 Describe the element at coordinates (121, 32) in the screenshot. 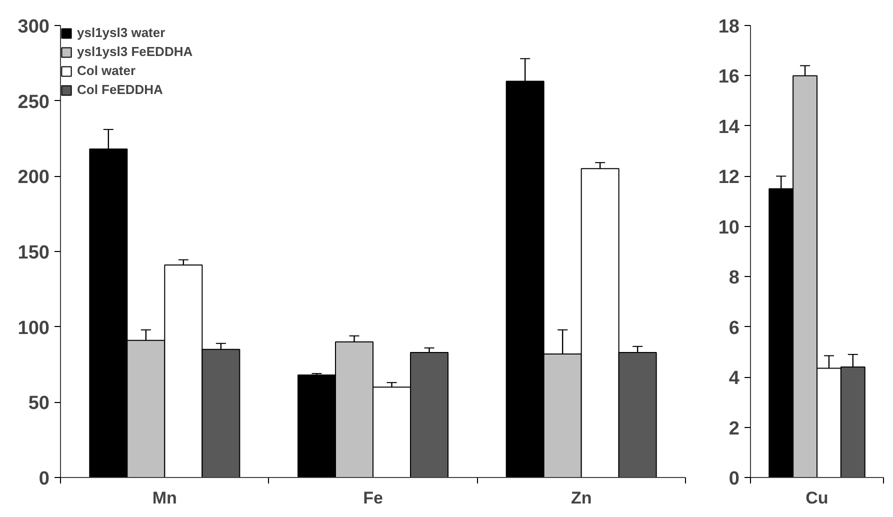

I see `legend-label: ysl1ysl3 water` at that location.